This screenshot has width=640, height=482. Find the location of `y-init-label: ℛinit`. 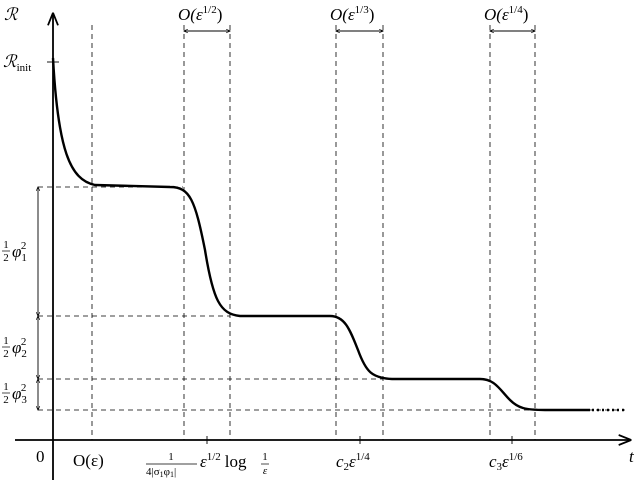

y-init-label: ℛinit is located at coordinates (17, 63).